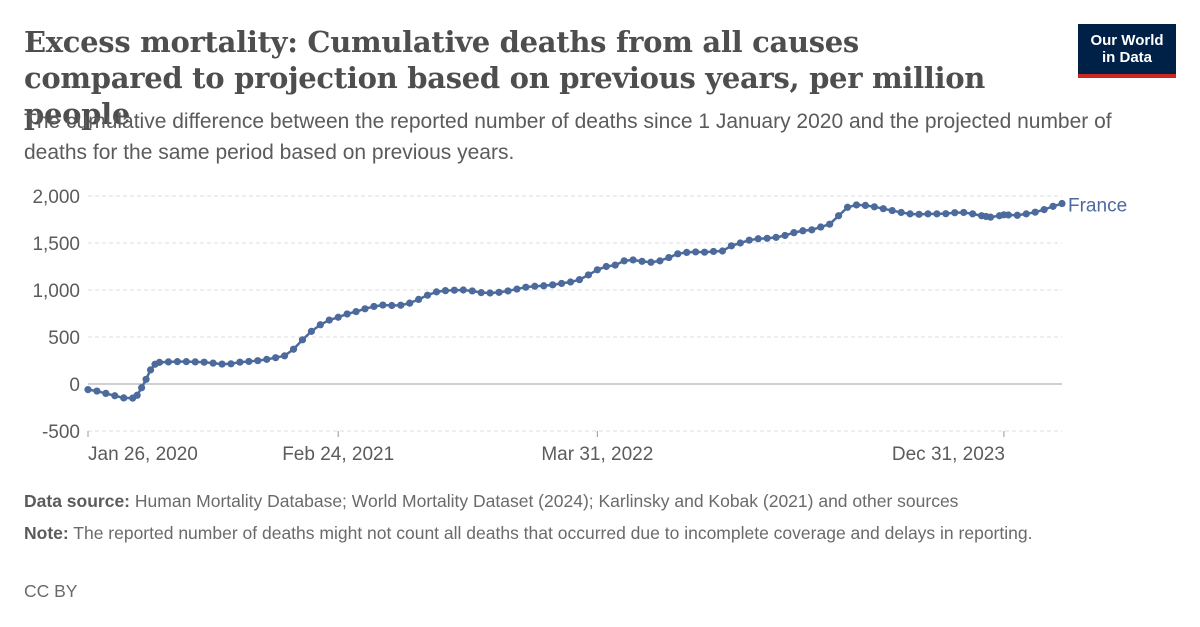 The image size is (1200, 627). What do you see at coordinates (1127, 51) in the screenshot?
I see `owid-logo: Our World in Data` at bounding box center [1127, 51].